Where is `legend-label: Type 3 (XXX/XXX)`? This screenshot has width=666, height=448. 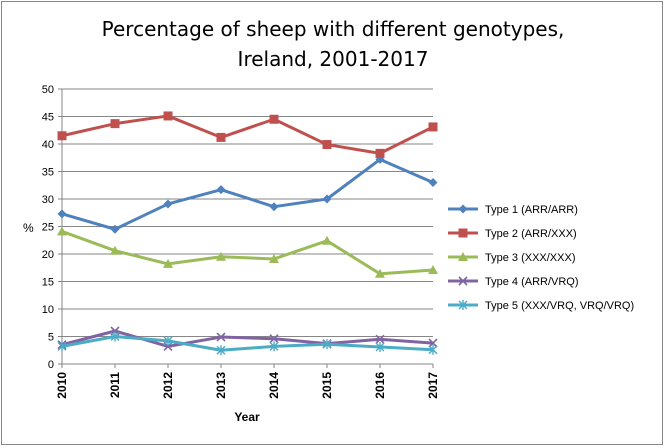 legend-label: Type 3 (XXX/XXX) is located at coordinates (530, 258).